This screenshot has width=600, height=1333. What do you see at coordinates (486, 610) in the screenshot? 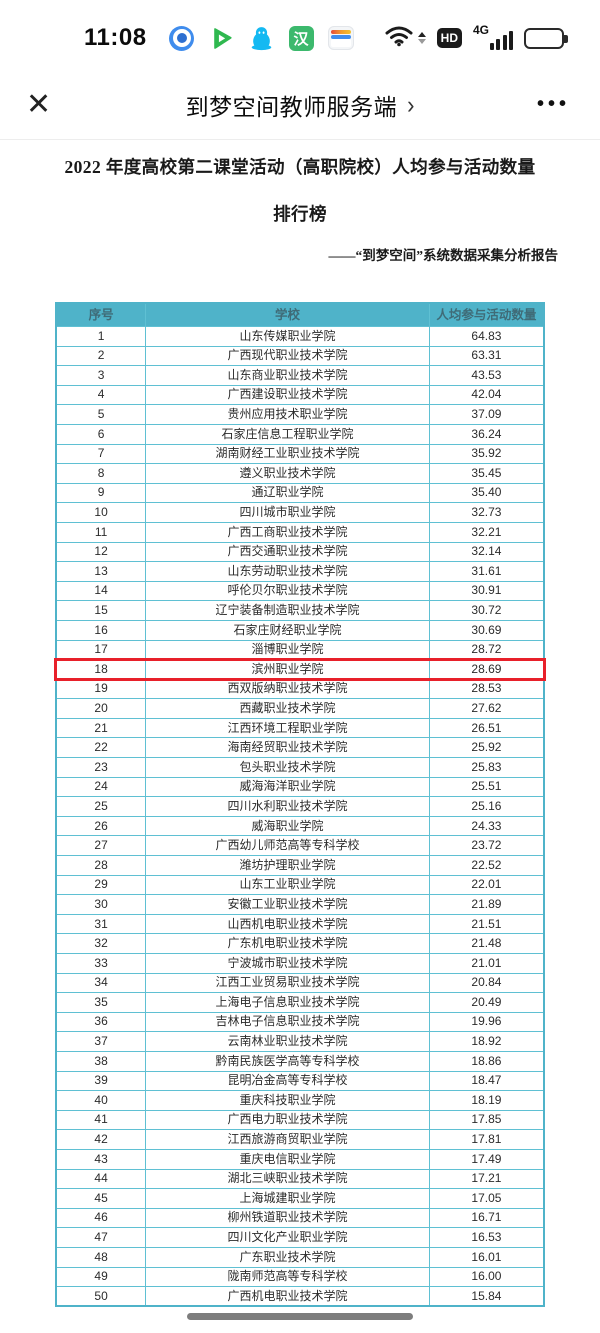
I see `value-cell: 30.72` at bounding box center [486, 610].